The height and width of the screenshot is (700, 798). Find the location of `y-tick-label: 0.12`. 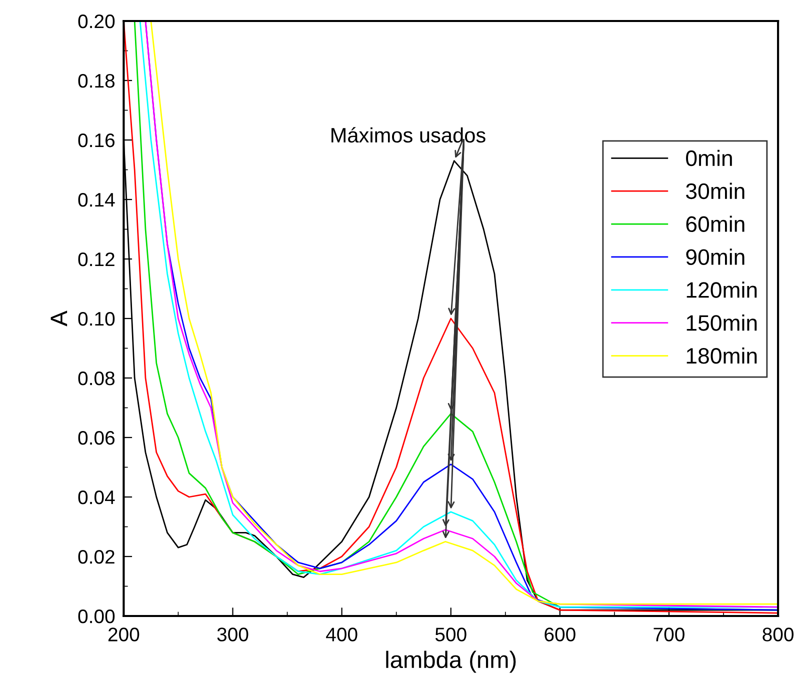

y-tick-label: 0.12 is located at coordinates (96, 259).